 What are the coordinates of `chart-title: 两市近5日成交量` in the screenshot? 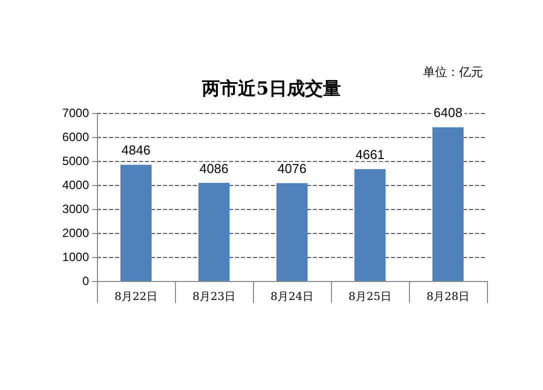 It's located at (271, 89).